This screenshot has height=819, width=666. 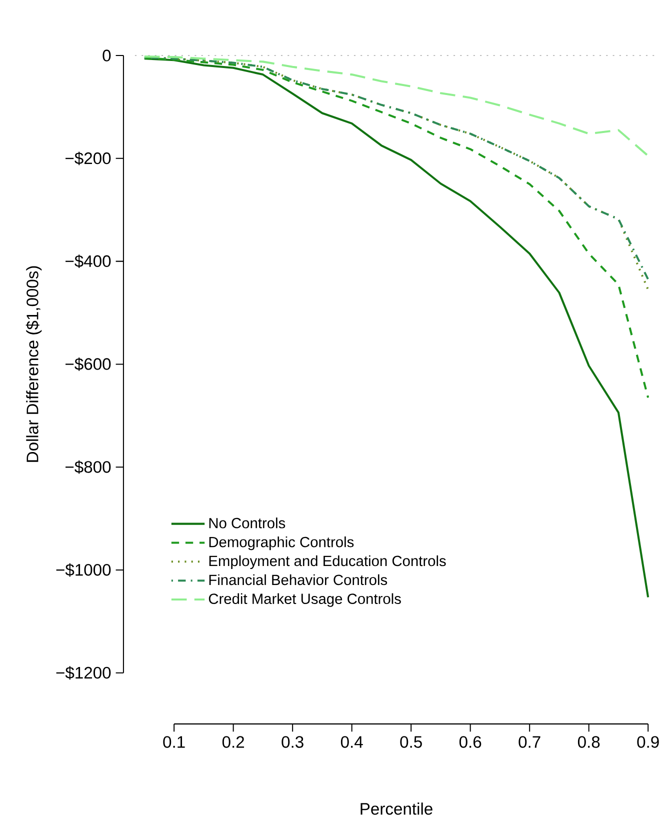 I want to click on y-tick-label: −$400, so click(x=88, y=261).